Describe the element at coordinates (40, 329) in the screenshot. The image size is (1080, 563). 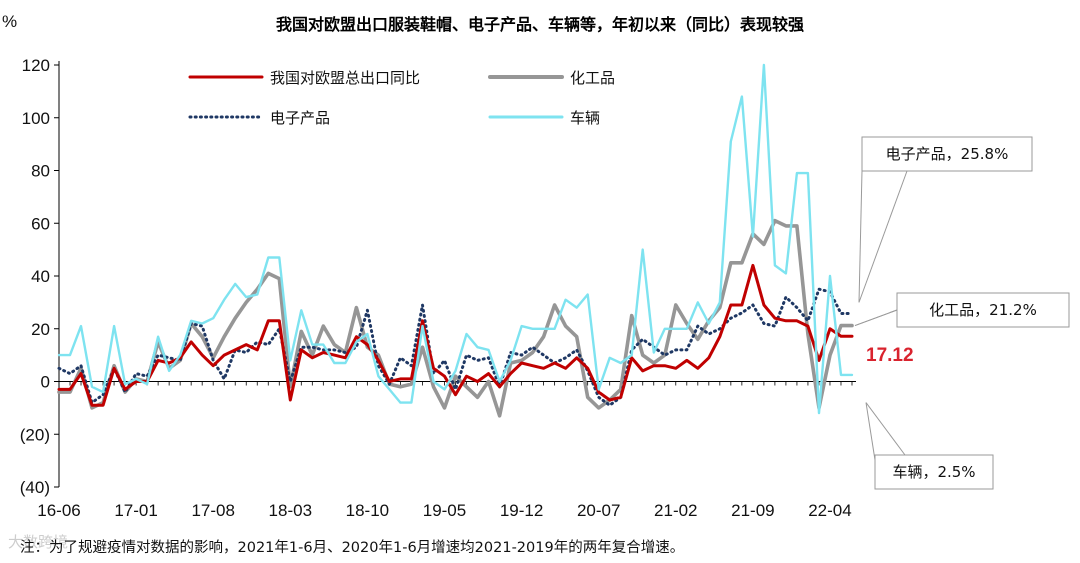
I see `y-tick-label: 20` at that location.